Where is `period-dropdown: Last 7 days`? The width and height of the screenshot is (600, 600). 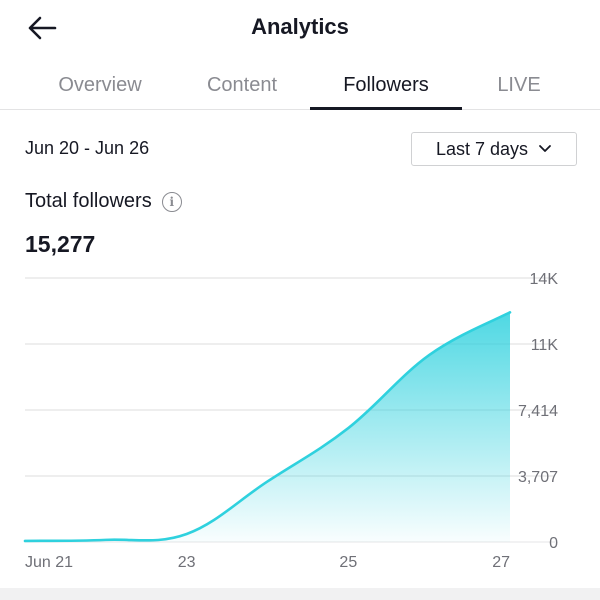
period-dropdown: Last 7 days is located at coordinates (494, 149).